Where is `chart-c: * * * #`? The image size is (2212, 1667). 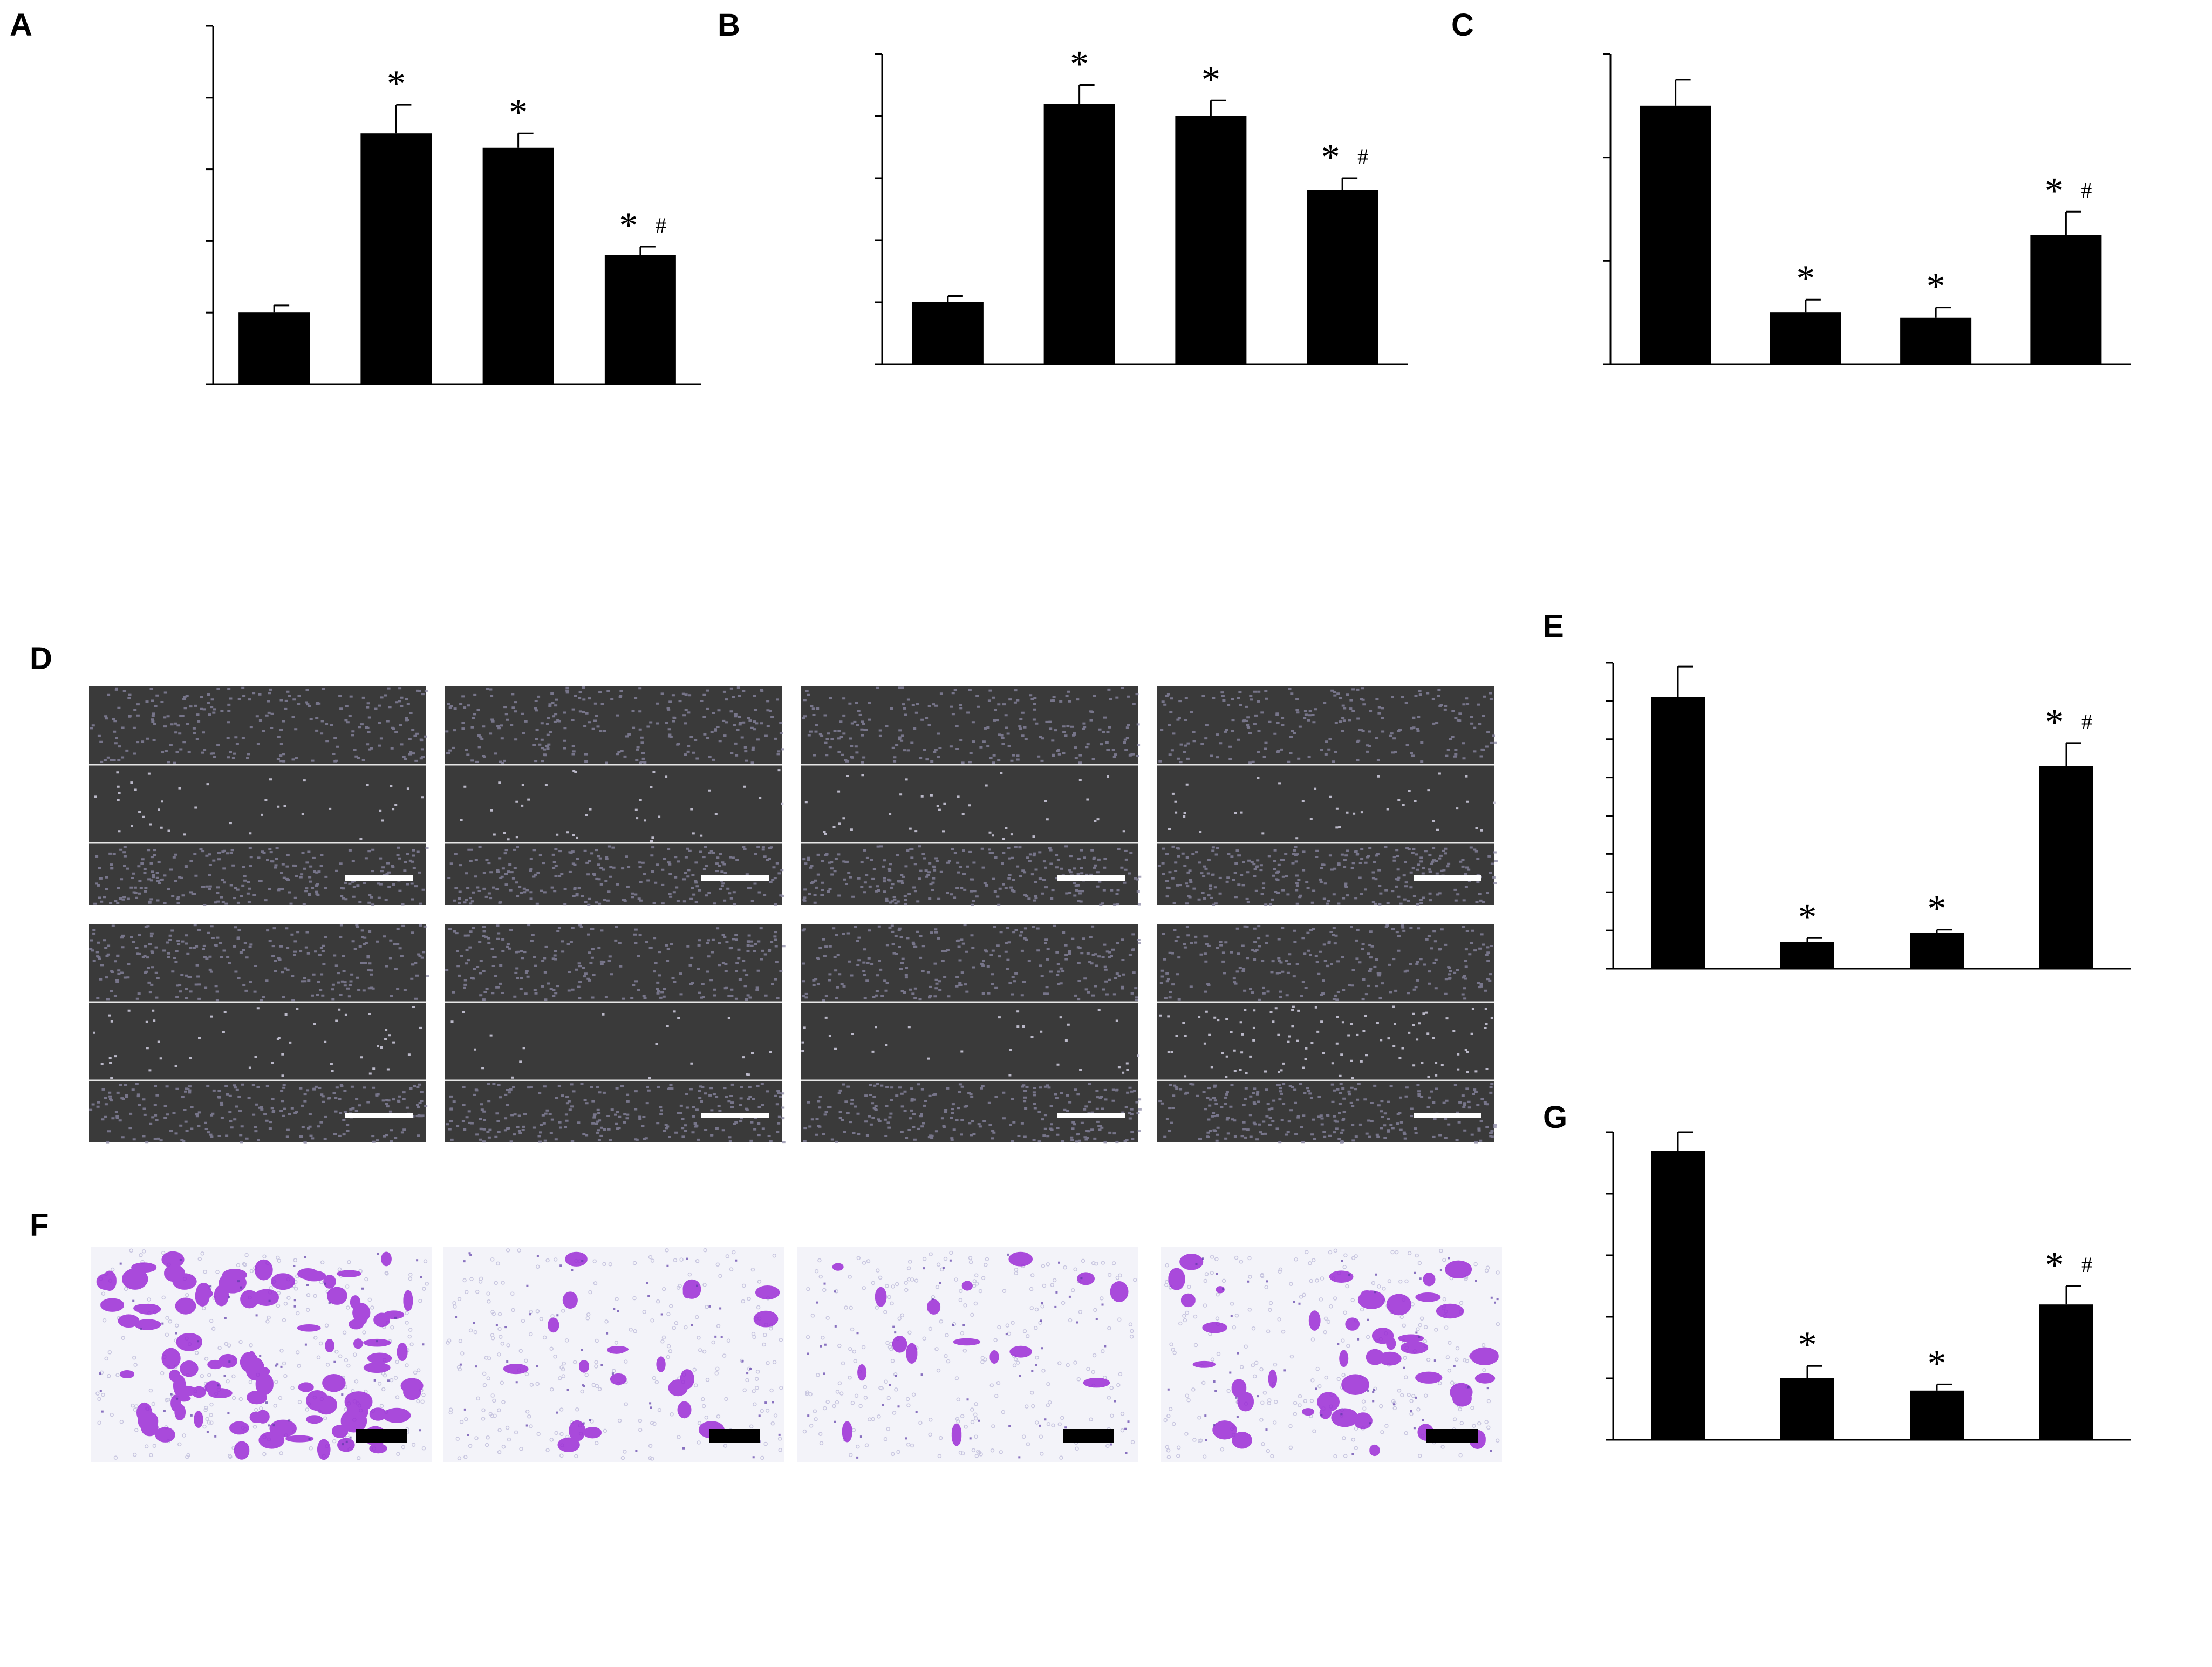
chart-c: * * * # is located at coordinates (1867, 209).